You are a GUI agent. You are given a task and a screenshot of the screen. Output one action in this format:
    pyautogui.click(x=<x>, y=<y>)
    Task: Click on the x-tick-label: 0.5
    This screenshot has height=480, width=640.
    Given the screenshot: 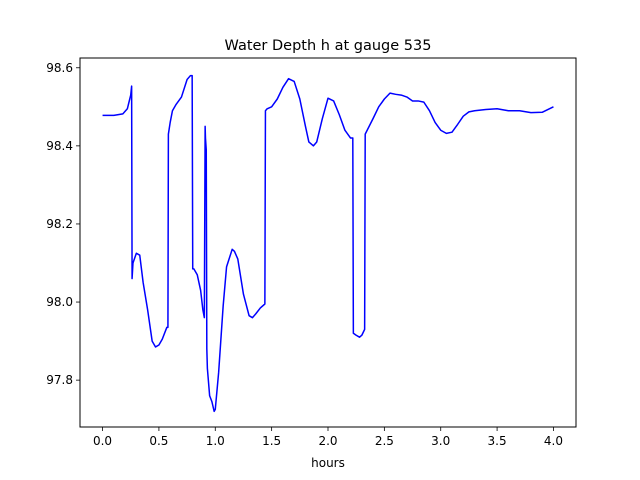 What is the action you would take?
    pyautogui.click(x=158, y=441)
    